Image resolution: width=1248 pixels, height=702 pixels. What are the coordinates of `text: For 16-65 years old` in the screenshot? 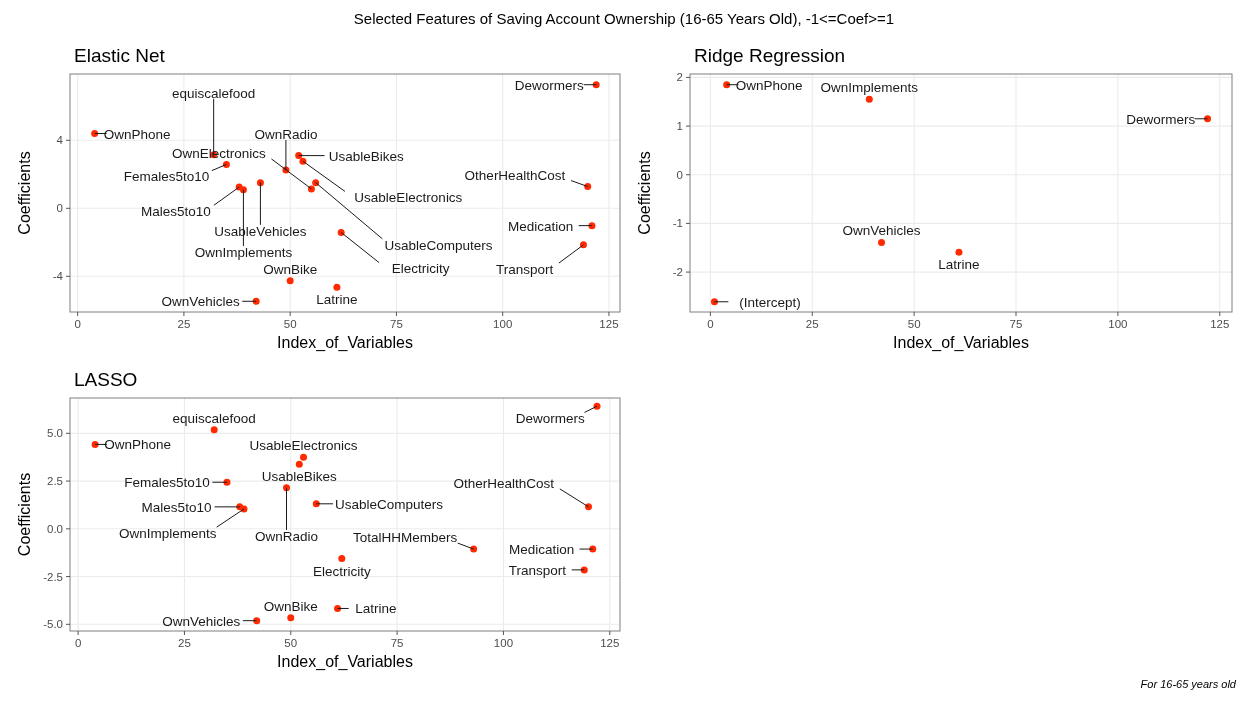 It's located at (1188, 684).